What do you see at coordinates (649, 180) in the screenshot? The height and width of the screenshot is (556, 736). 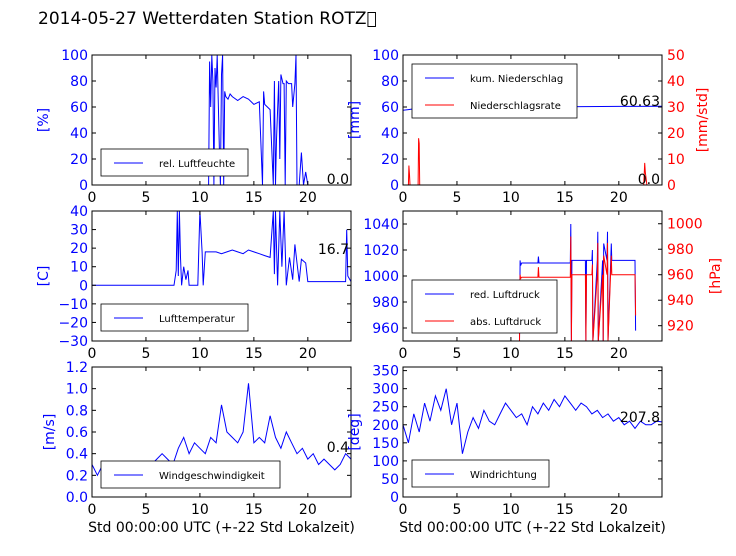 I see `last-value-annotation-2: 0.0` at bounding box center [649, 180].